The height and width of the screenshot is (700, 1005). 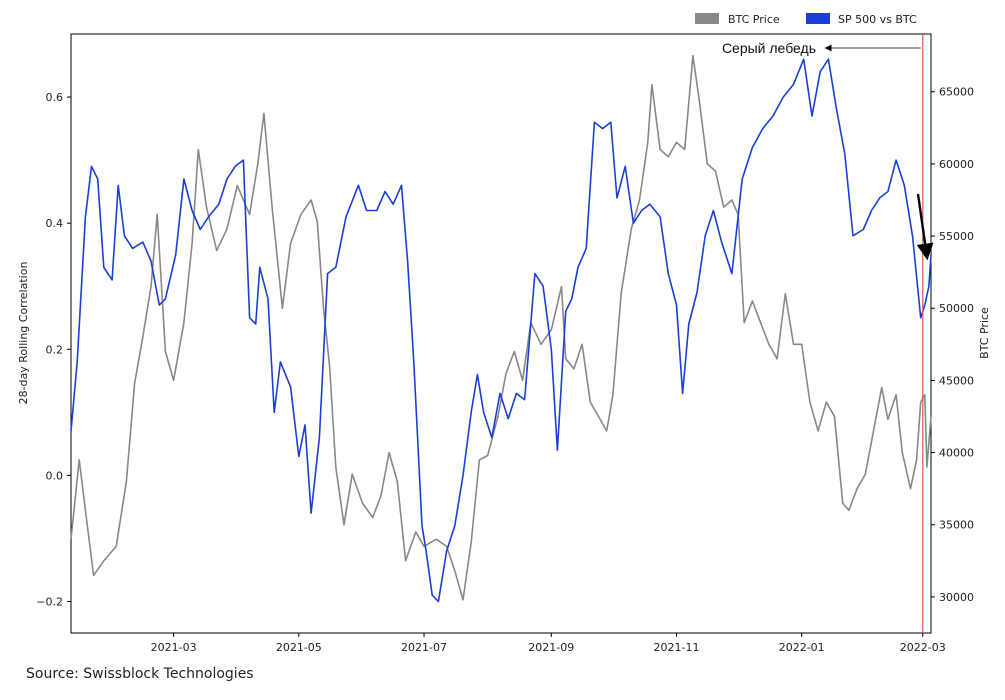 What do you see at coordinates (55, 349) in the screenshot?
I see `y-left-tick-label: 0.2` at bounding box center [55, 349].